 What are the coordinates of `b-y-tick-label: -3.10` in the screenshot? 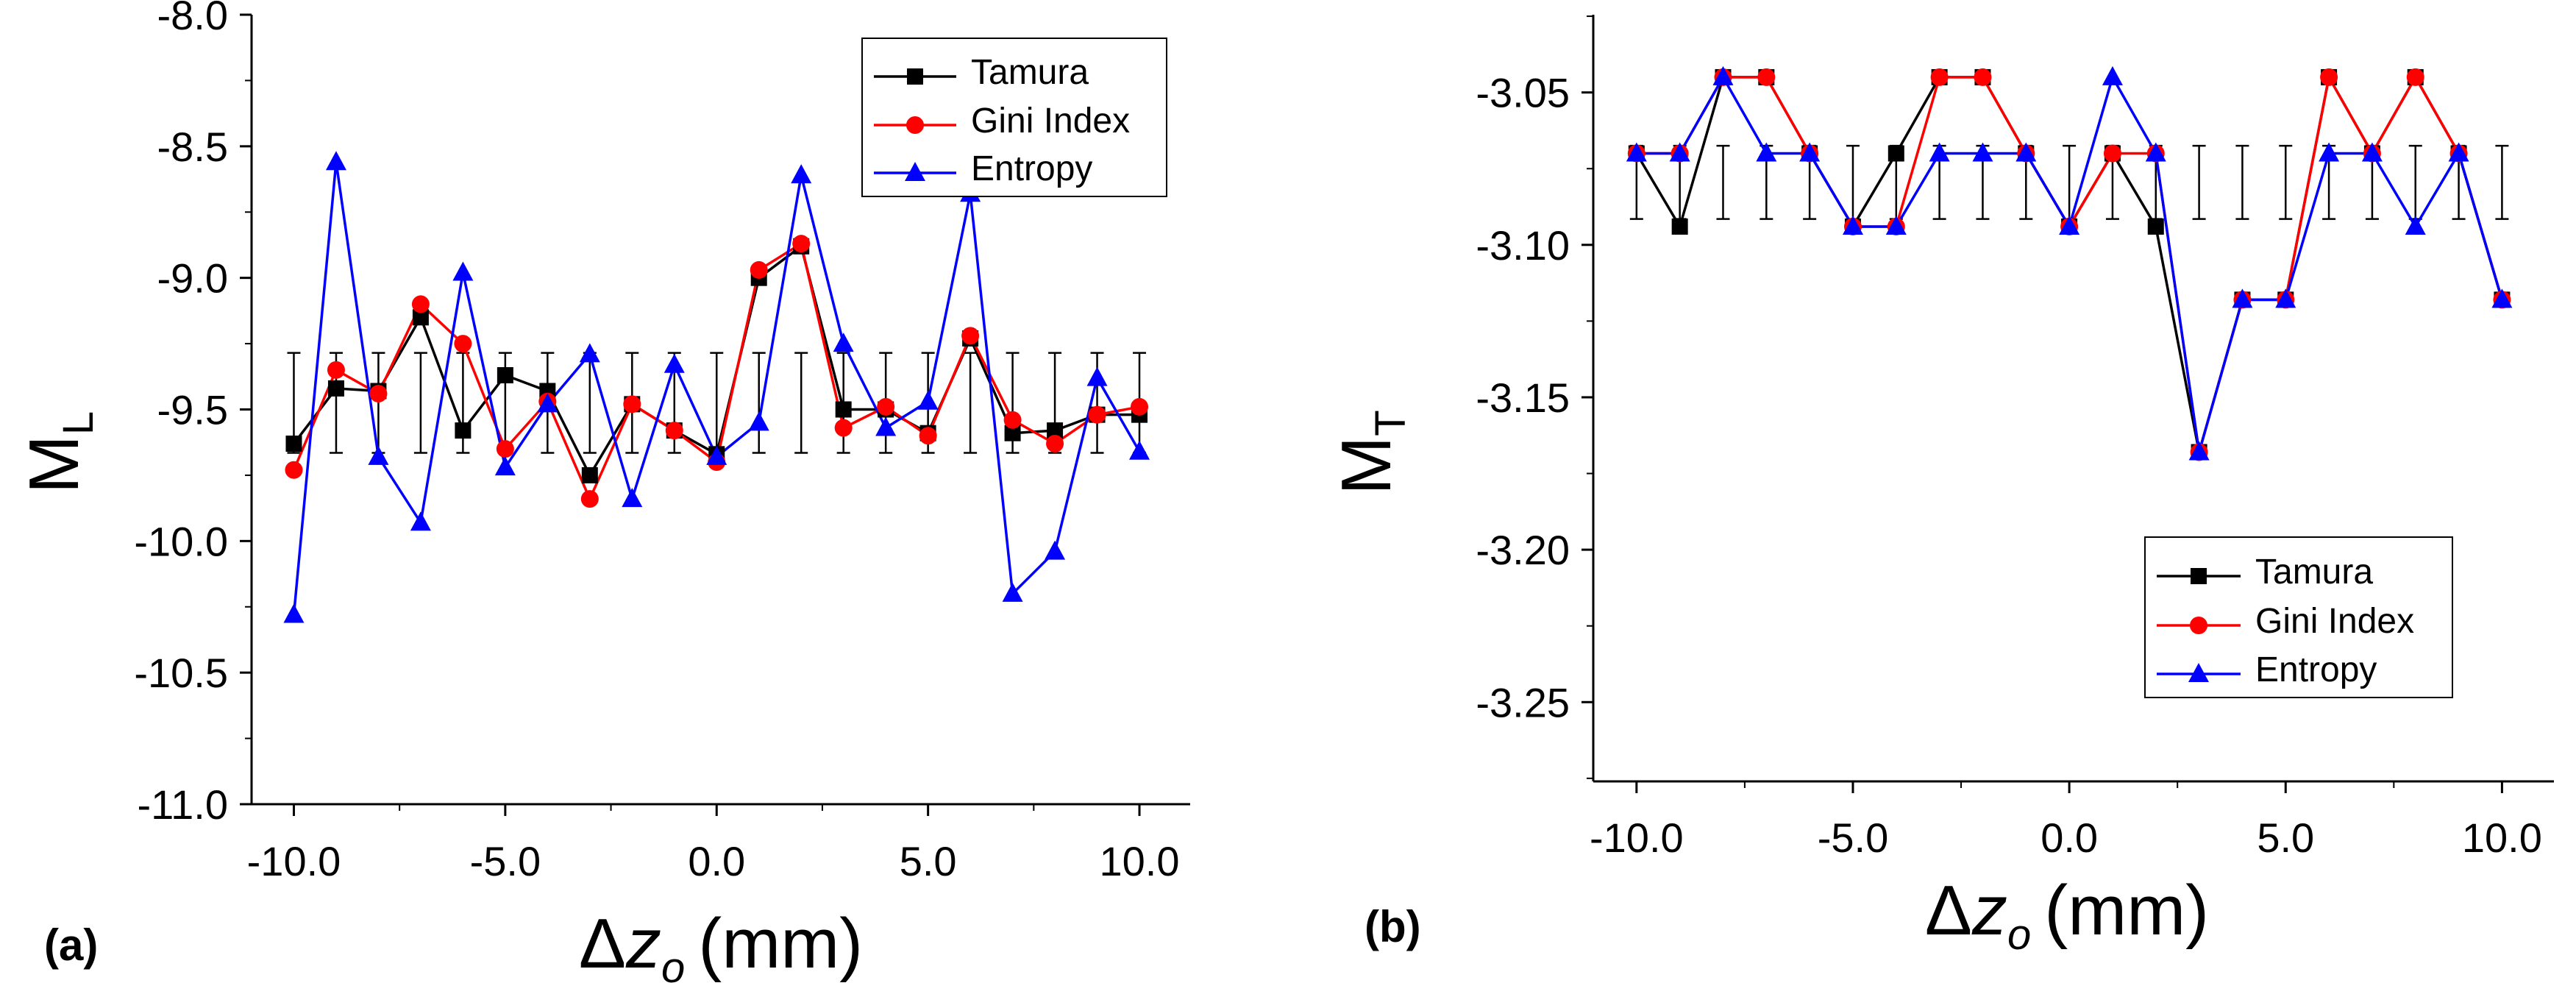 It's located at (1523, 245).